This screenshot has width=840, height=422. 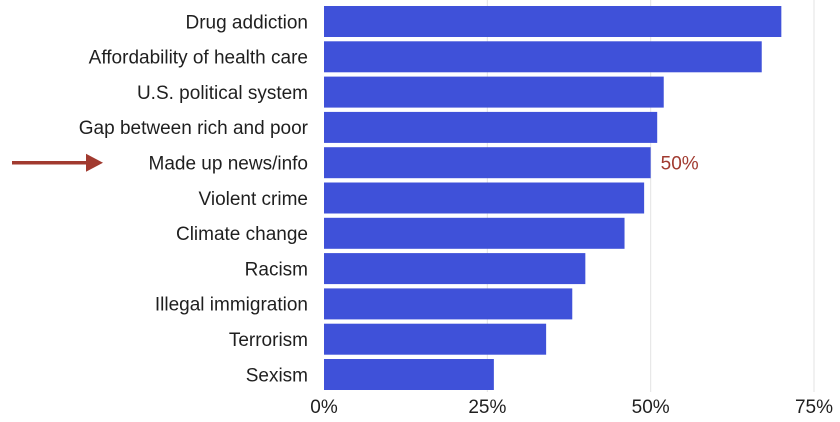 What do you see at coordinates (277, 375) in the screenshot?
I see `category-label: Sexism` at bounding box center [277, 375].